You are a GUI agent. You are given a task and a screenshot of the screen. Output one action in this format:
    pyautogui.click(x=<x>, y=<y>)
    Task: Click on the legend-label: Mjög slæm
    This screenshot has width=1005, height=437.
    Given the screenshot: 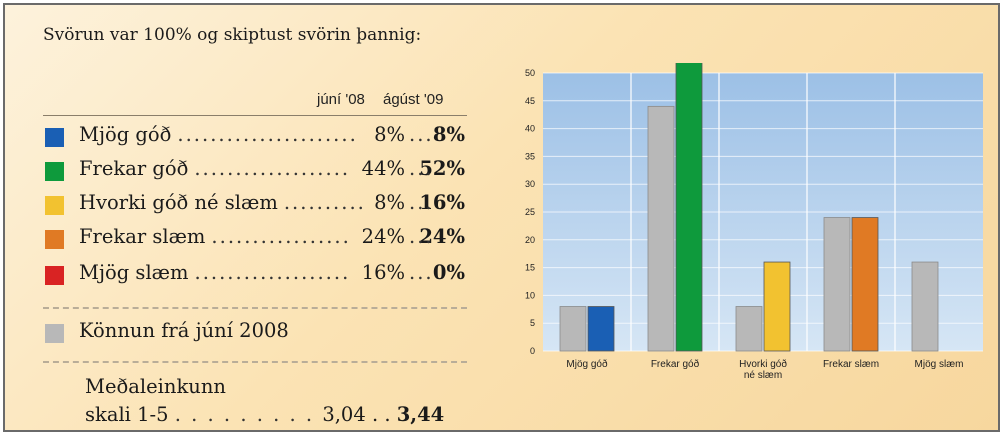 What is the action you would take?
    pyautogui.click(x=134, y=272)
    